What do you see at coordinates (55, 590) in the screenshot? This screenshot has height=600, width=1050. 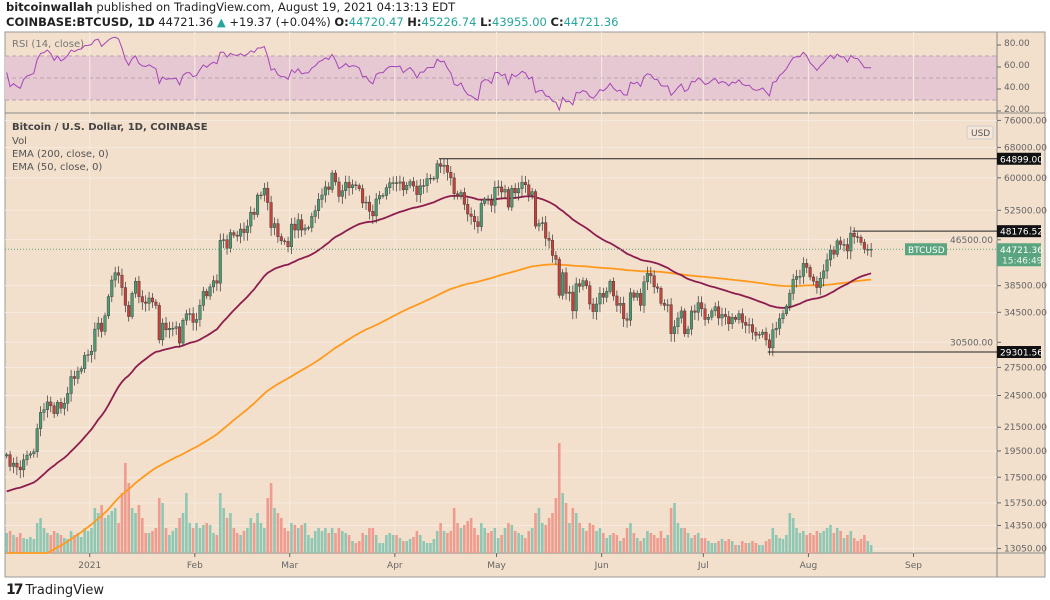 I see `tradingview-logo: 𝟭𝟳 TradingView` at bounding box center [55, 590].